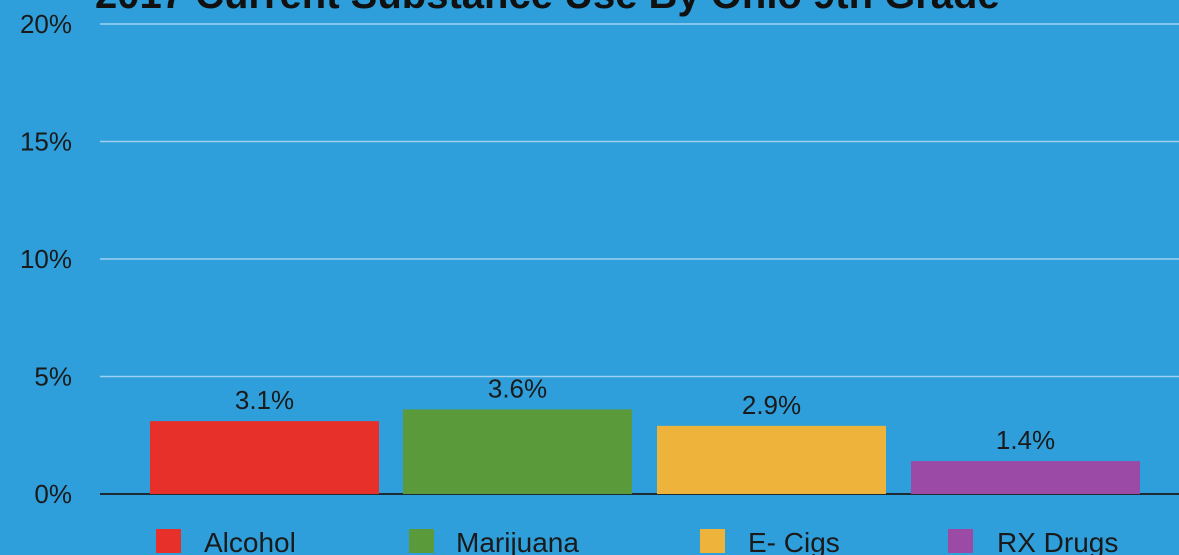 This screenshot has width=1179, height=555. I want to click on data-label: 3.6%, so click(517, 388).